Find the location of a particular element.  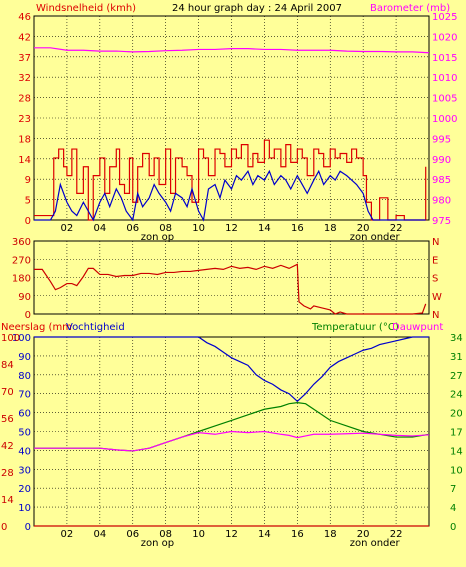

y2-tick-label: 1000 is located at coordinates (444, 119).